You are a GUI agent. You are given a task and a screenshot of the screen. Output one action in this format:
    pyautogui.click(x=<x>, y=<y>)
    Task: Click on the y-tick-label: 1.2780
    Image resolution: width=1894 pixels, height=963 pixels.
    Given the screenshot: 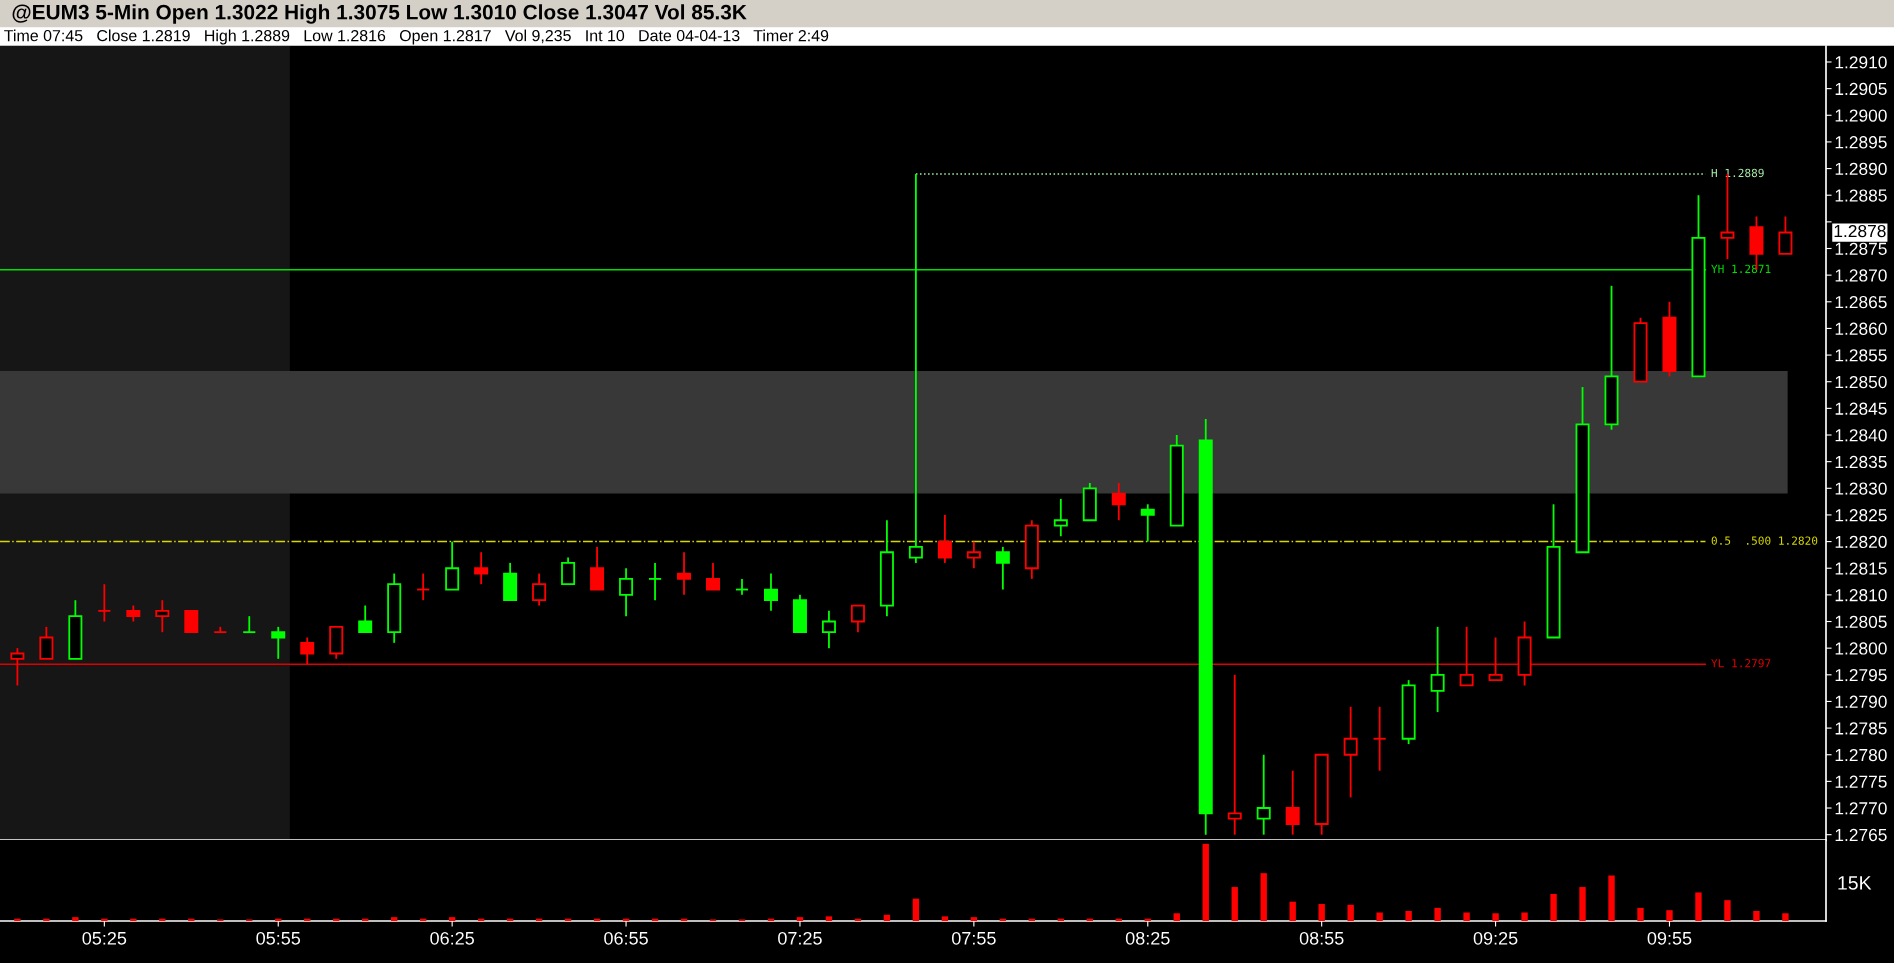 What is the action you would take?
    pyautogui.click(x=1861, y=755)
    